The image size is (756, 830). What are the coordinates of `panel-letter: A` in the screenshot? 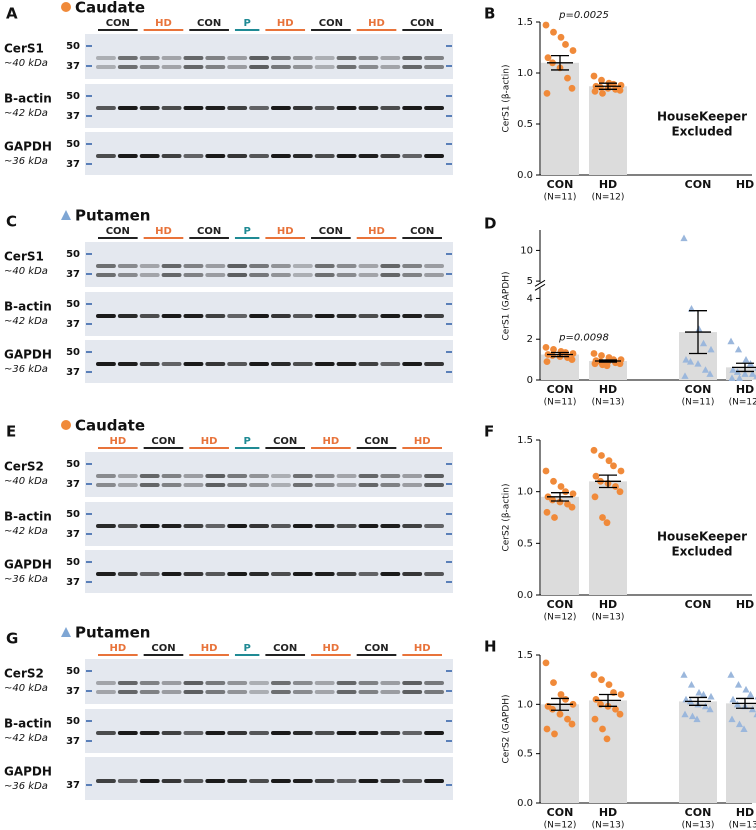 It's located at (12, 14).